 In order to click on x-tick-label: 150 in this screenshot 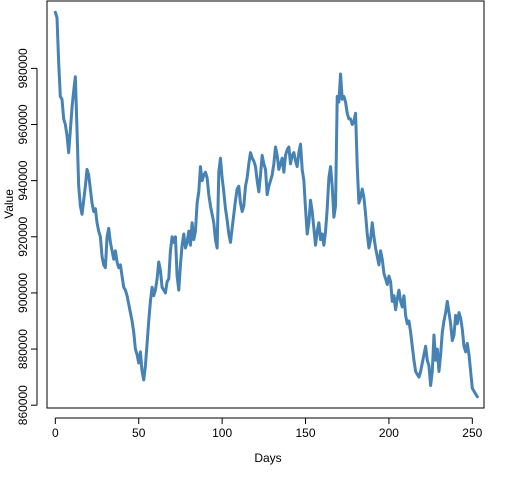, I will do `click(306, 433)`.